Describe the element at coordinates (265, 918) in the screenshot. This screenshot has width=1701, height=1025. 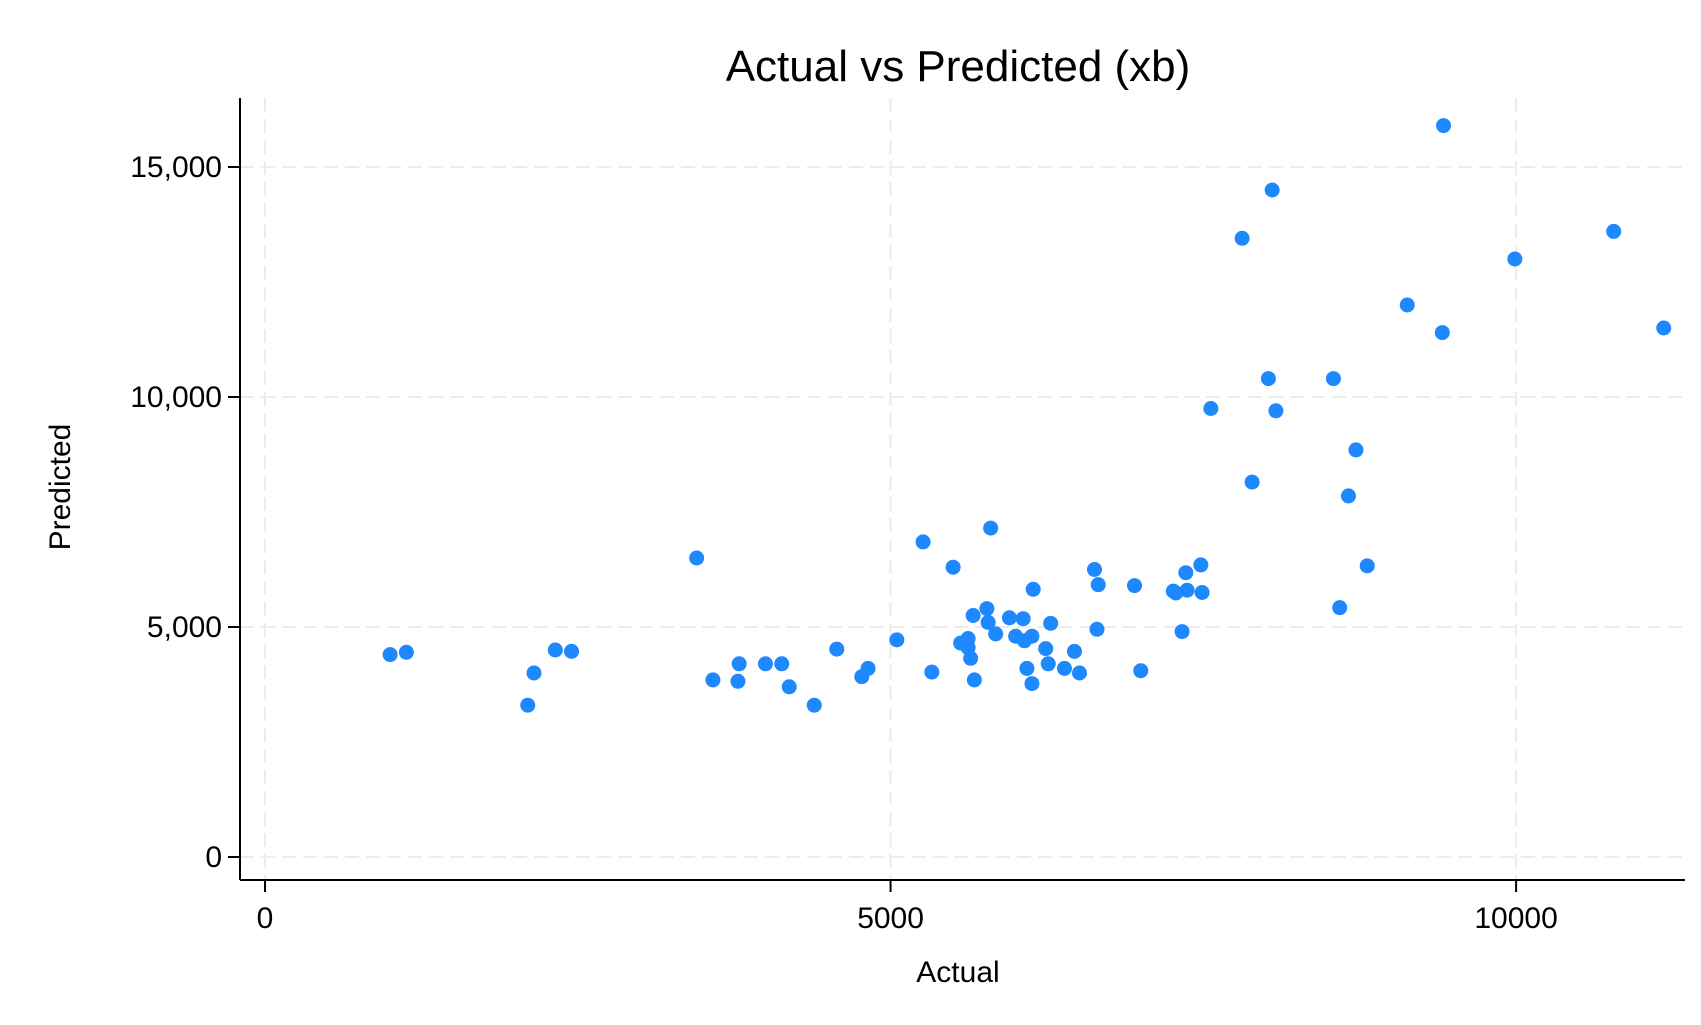
I see `x-tick-label: 0` at that location.